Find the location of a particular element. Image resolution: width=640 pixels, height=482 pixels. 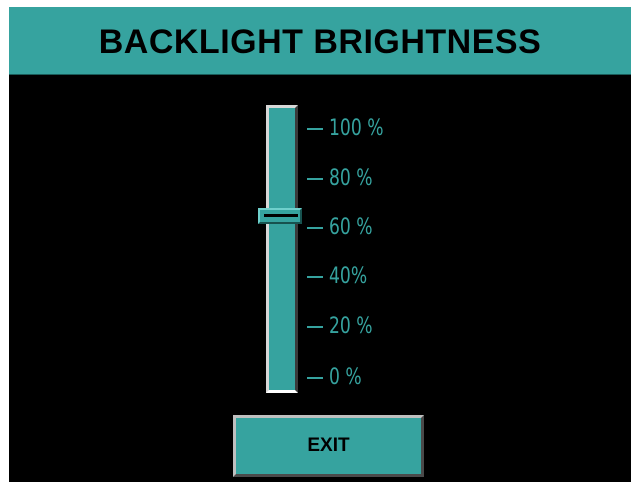

scale-tick-20: 20 % is located at coordinates (346, 327).